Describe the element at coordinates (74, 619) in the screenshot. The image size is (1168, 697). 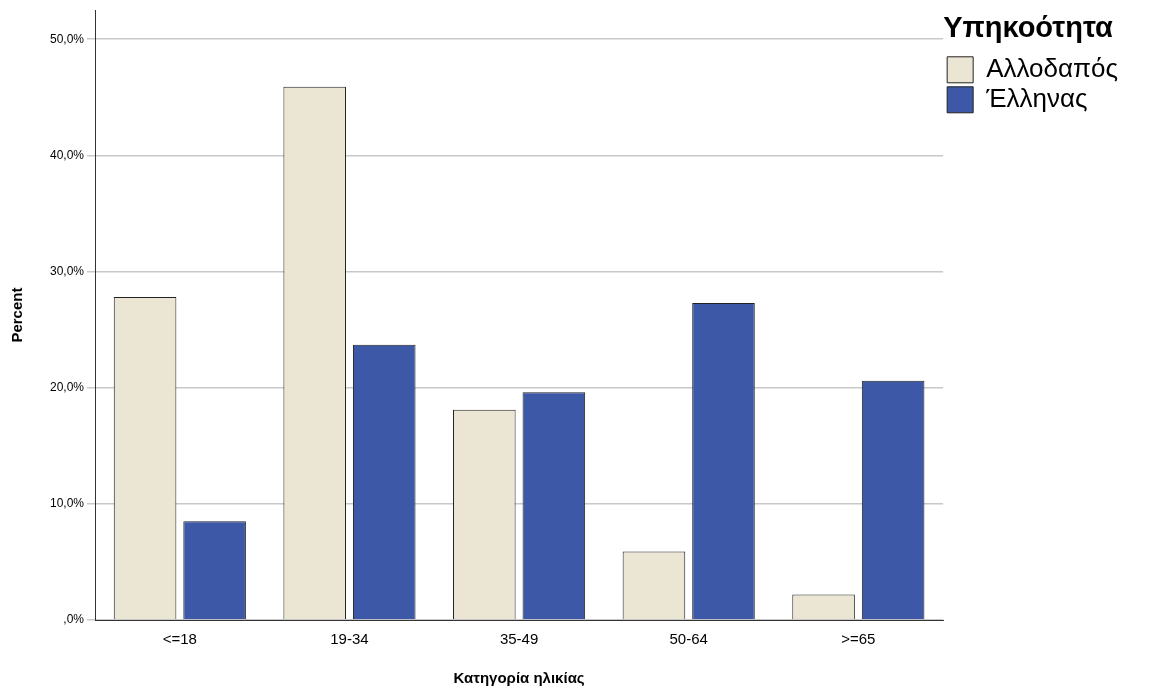
I see `y-tick-label: ,0%` at that location.